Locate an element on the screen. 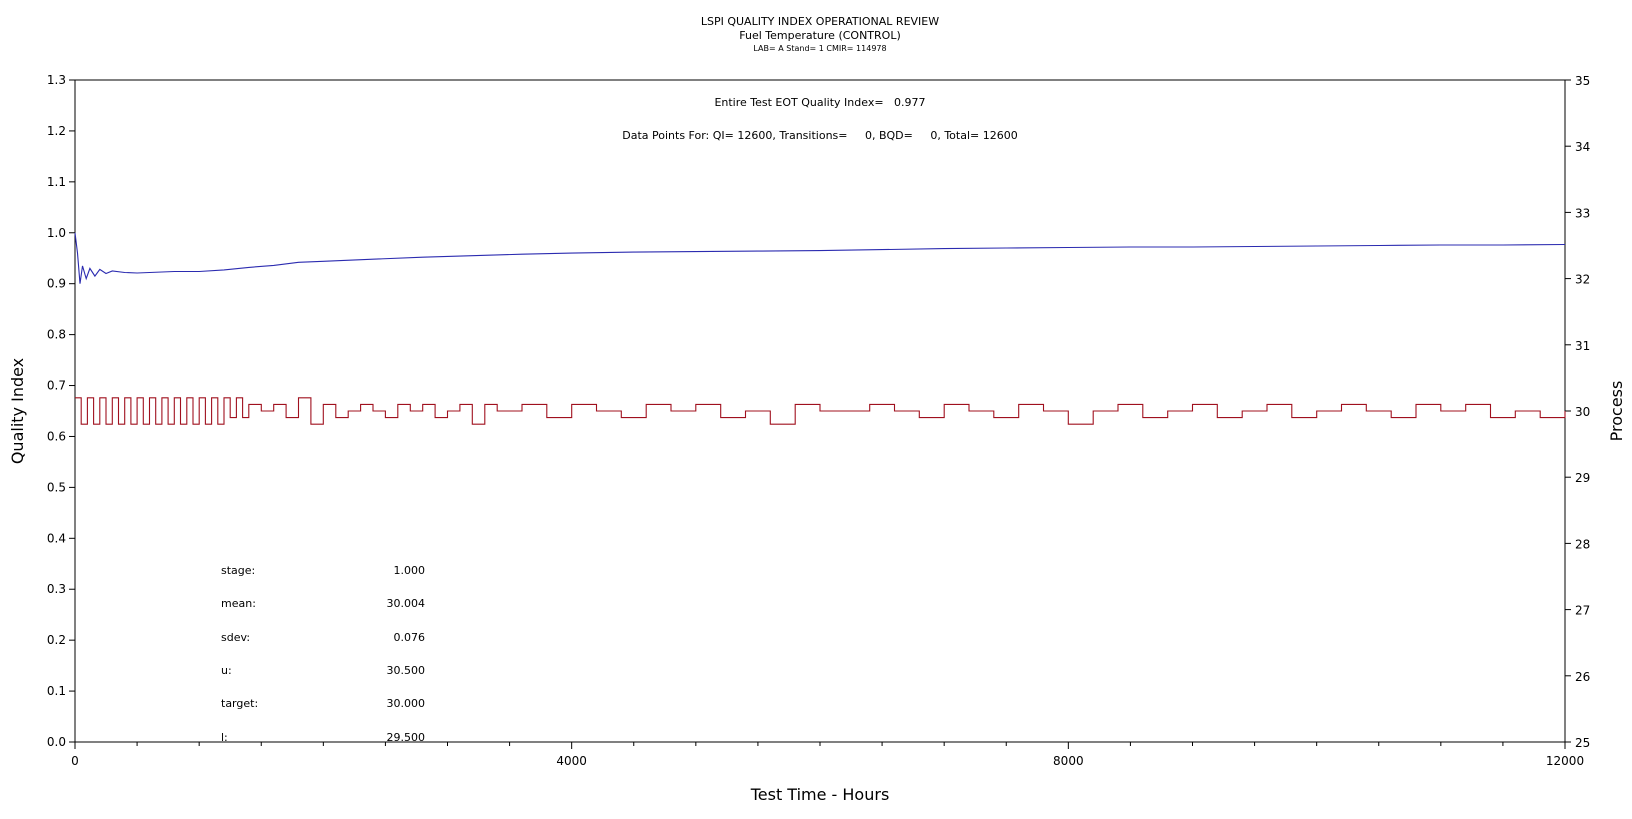 The width and height of the screenshot is (1632, 819). process-series-line is located at coordinates (820, 411).